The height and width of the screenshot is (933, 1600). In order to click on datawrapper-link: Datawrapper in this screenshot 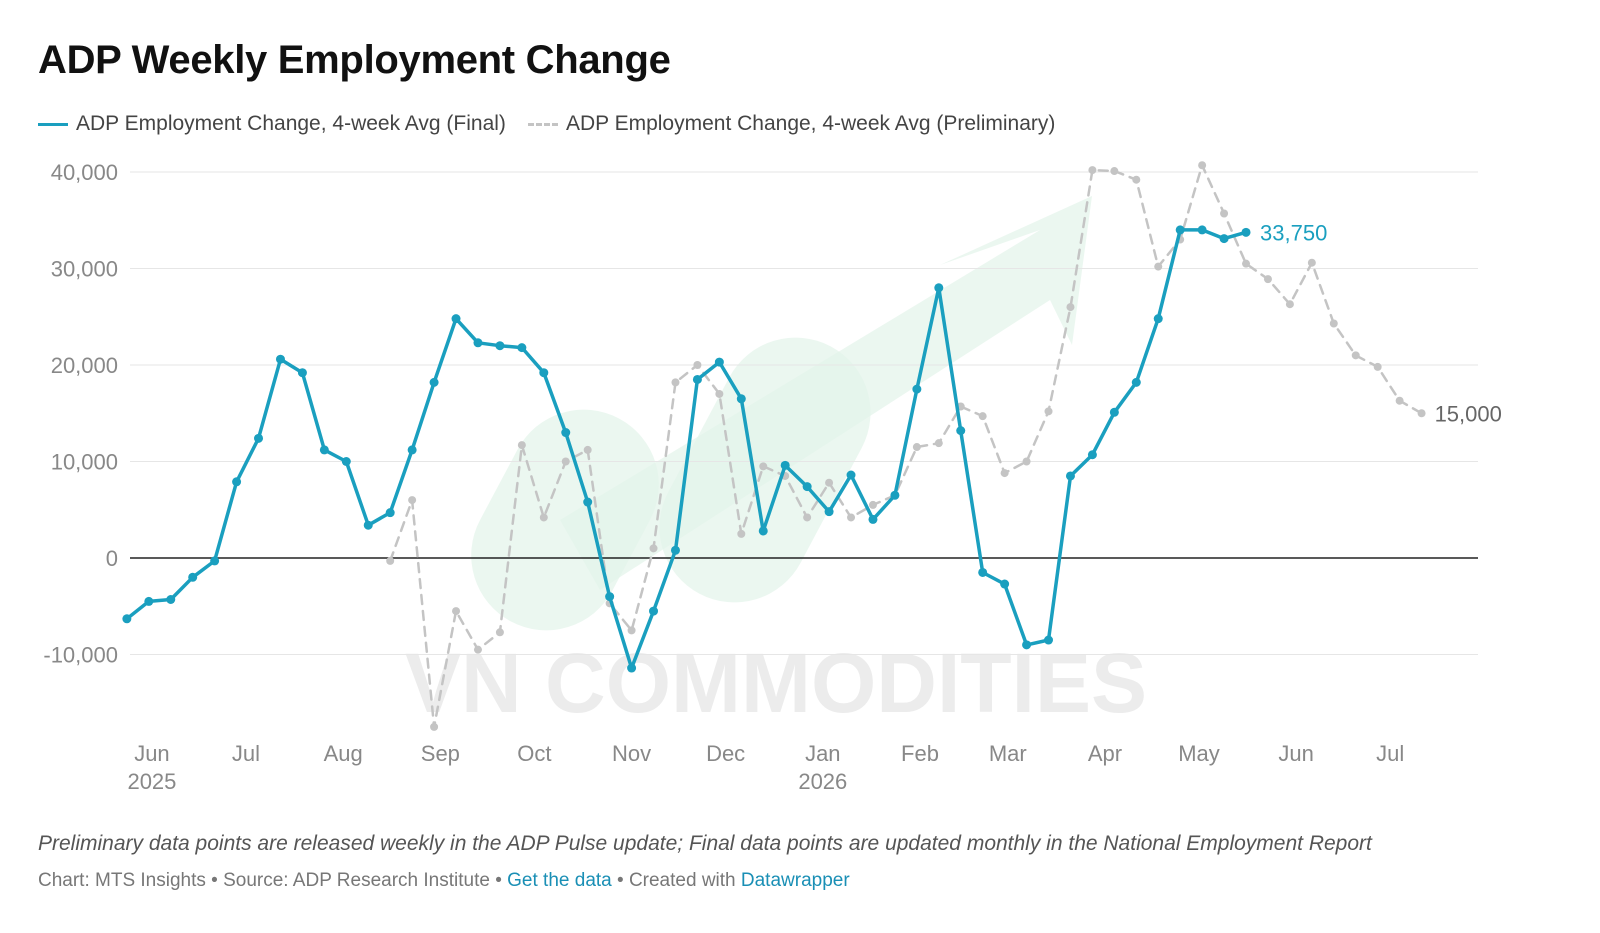, I will do `click(795, 880)`.